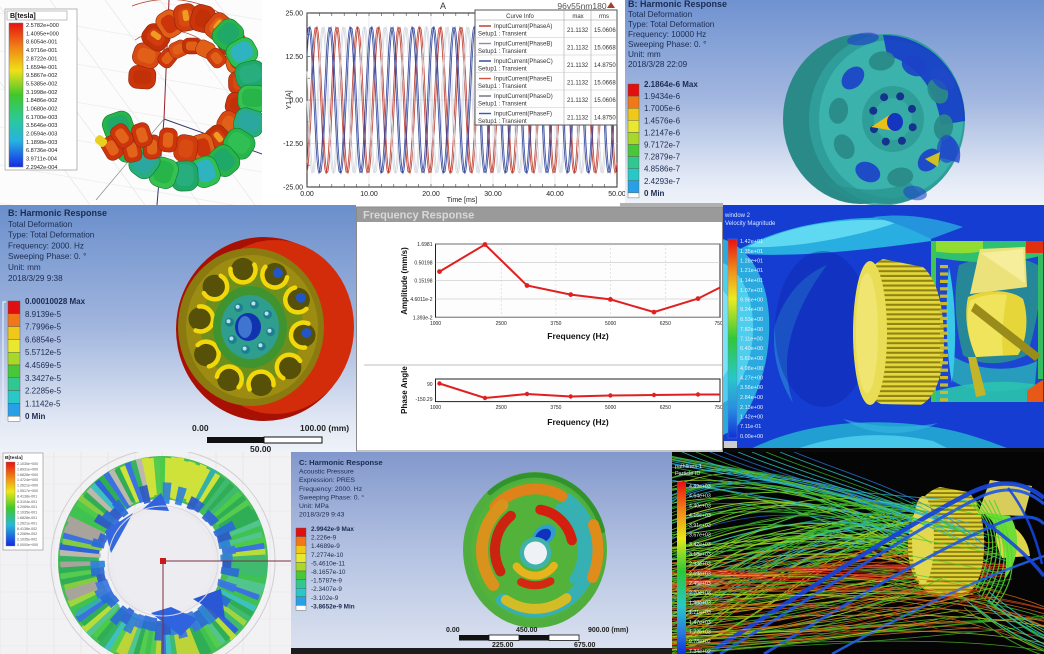  Describe the element at coordinates (14, 458) in the screenshot. I see `svg-text: B[tesla]` at that location.